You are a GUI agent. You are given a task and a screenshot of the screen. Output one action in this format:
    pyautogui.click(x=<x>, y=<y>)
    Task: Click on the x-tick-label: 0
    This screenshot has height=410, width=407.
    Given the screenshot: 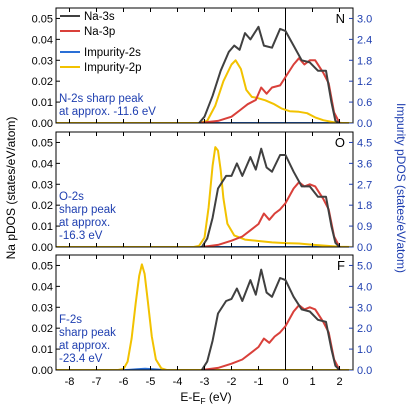 What is the action you would take?
    pyautogui.click(x=285, y=382)
    